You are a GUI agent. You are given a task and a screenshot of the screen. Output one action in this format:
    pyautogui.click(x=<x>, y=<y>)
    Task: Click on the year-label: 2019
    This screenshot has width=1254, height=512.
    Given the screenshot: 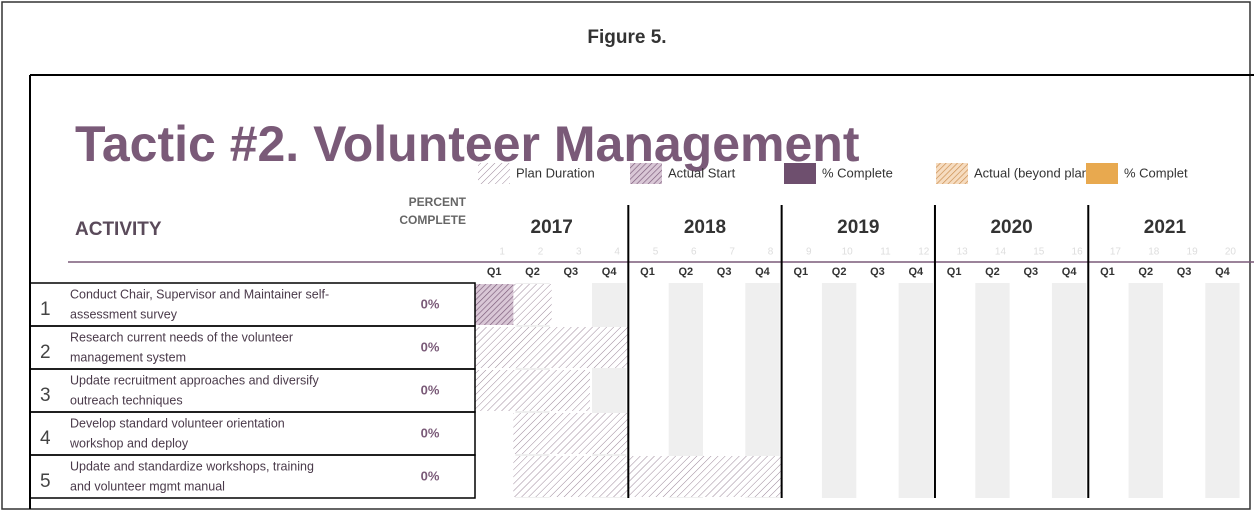 What is the action you would take?
    pyautogui.click(x=858, y=227)
    